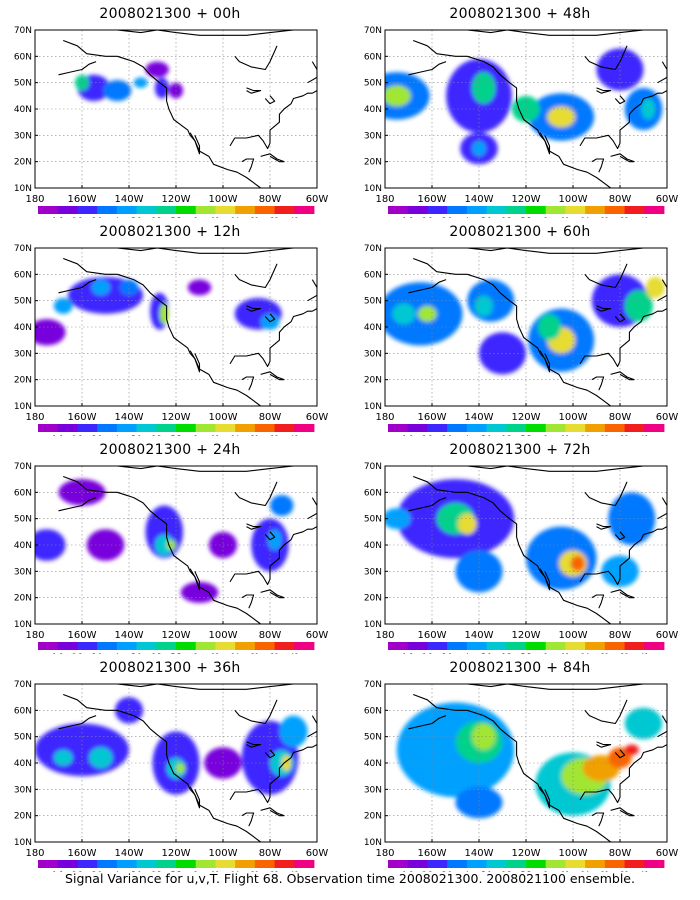 The height and width of the screenshot is (900, 700). I want to click on lat-label: 60N, so click(373, 493).